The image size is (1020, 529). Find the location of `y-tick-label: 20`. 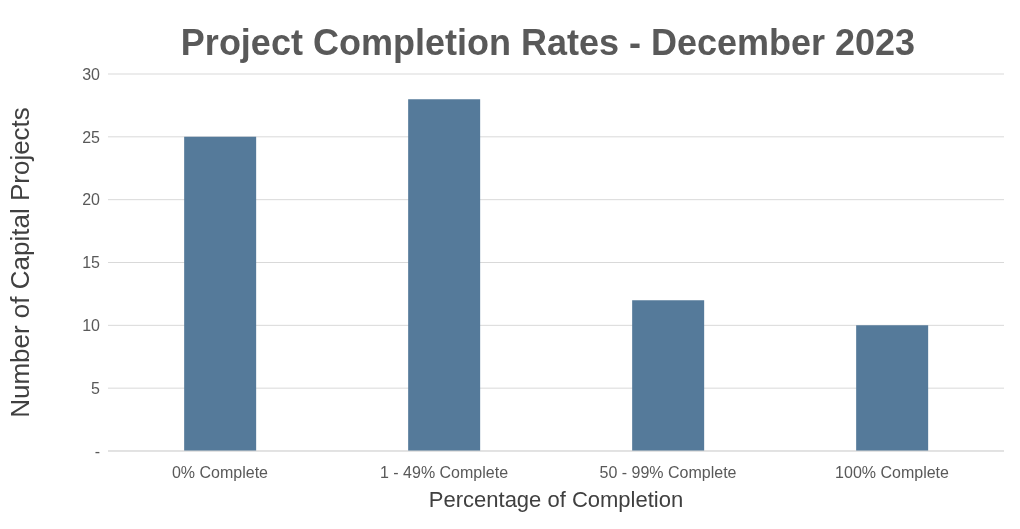

y-tick-label: 20 is located at coordinates (91, 200).